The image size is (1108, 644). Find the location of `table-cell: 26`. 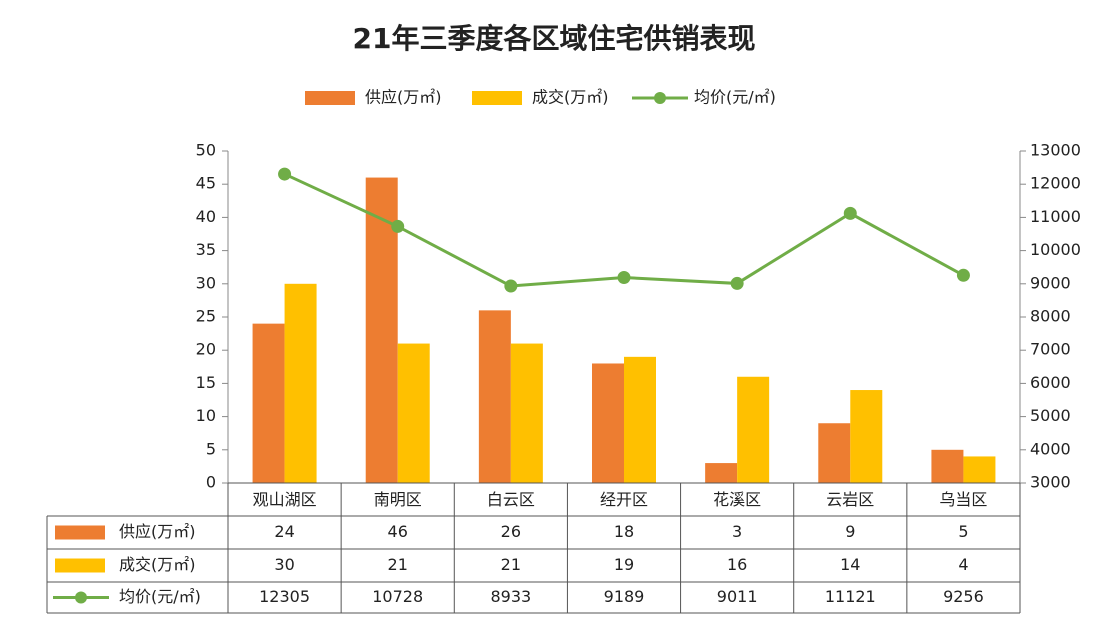

table-cell: 26 is located at coordinates (511, 531).